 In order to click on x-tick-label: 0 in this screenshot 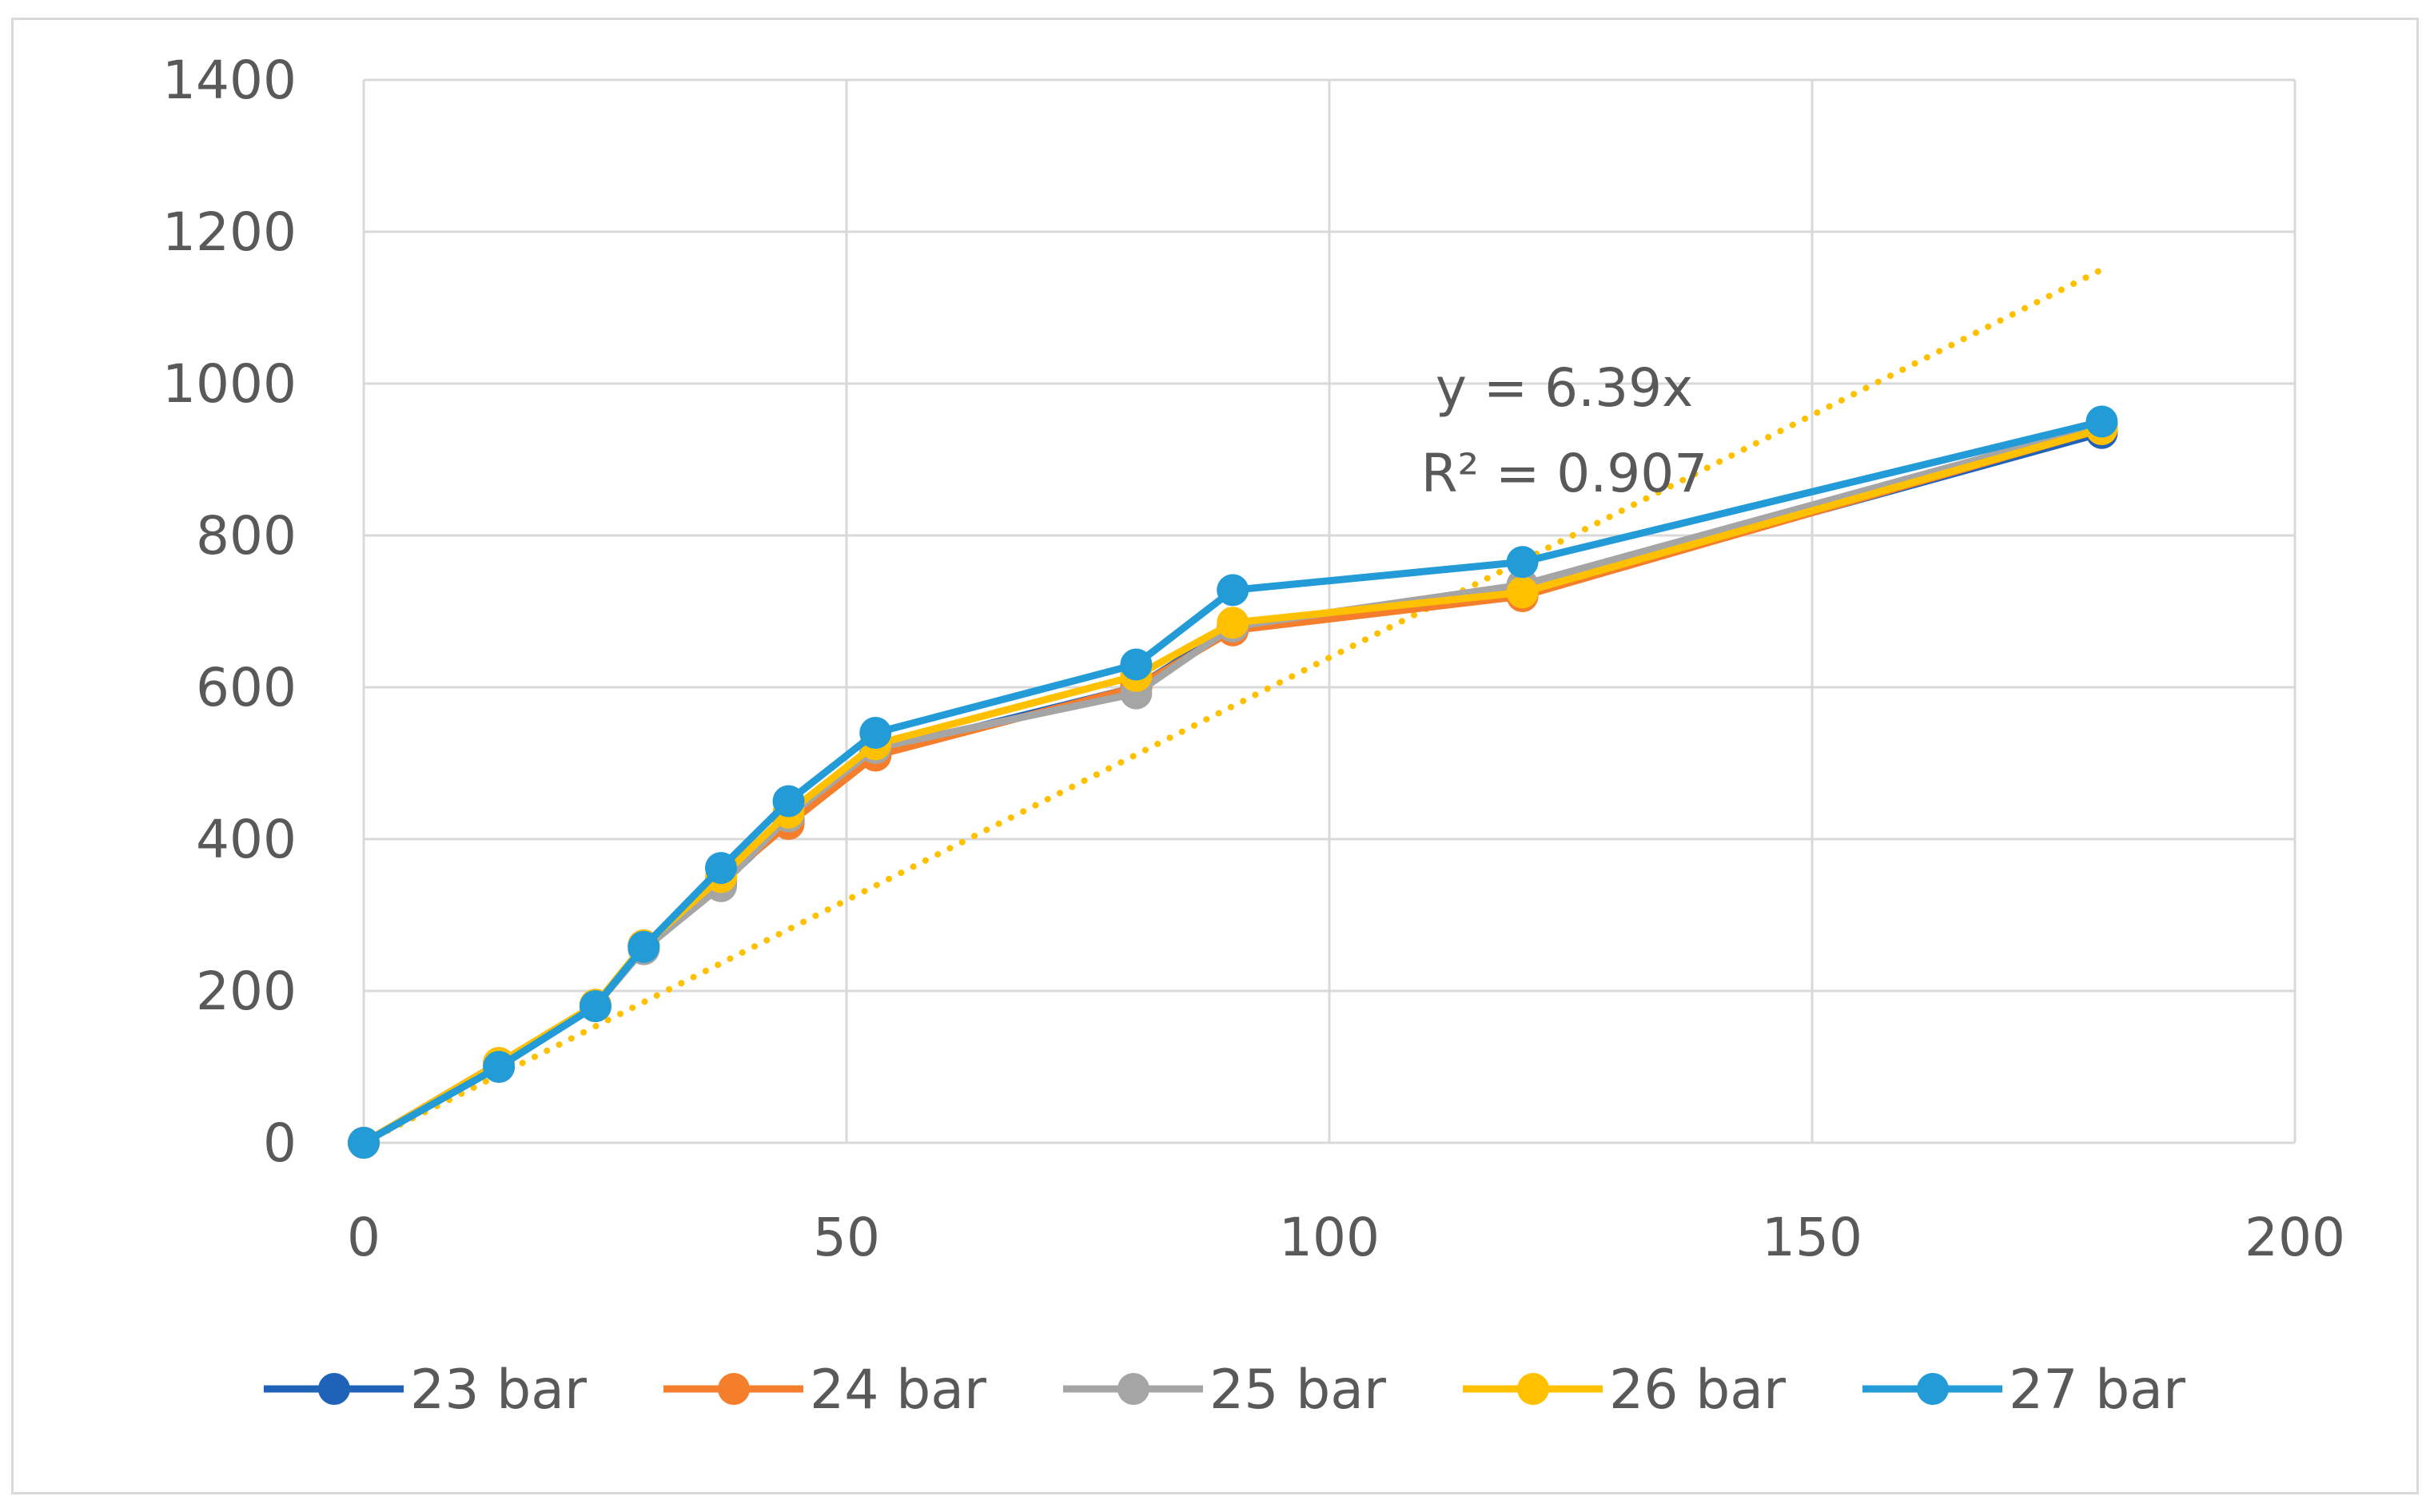, I will do `click(363, 1237)`.